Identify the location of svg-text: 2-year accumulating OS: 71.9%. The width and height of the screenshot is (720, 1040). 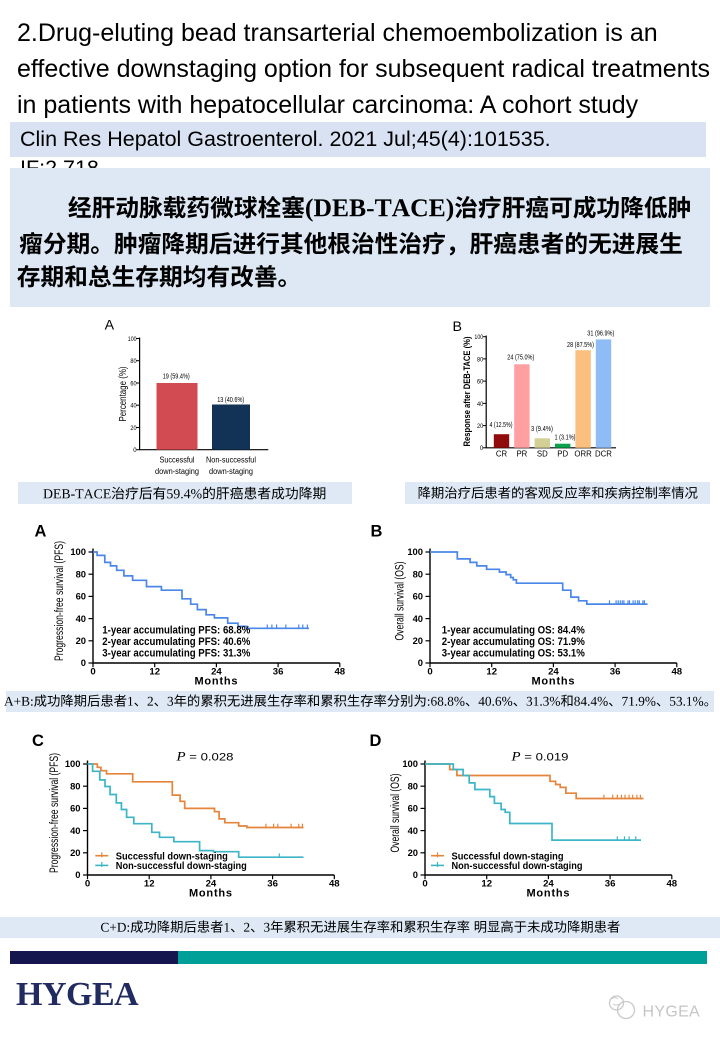
(513, 642).